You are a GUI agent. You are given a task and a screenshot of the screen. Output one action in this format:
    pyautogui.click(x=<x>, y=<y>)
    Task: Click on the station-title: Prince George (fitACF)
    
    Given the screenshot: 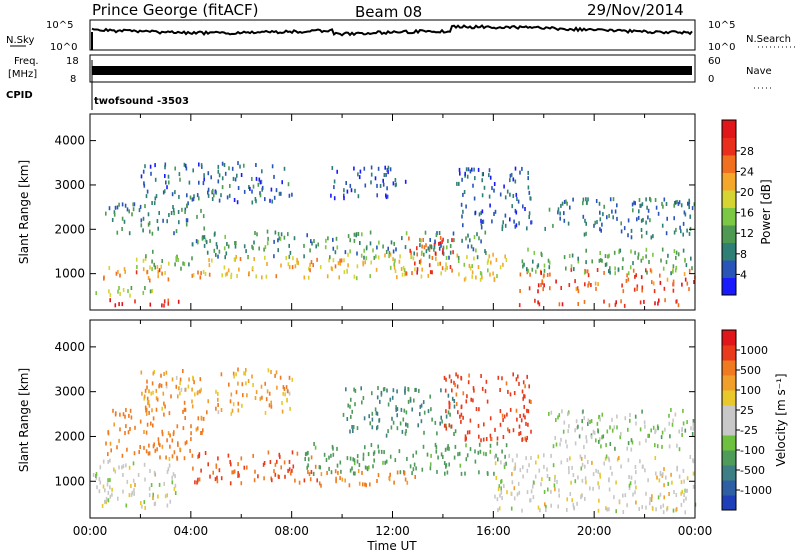 What is the action you would take?
    pyautogui.click(x=175, y=10)
    